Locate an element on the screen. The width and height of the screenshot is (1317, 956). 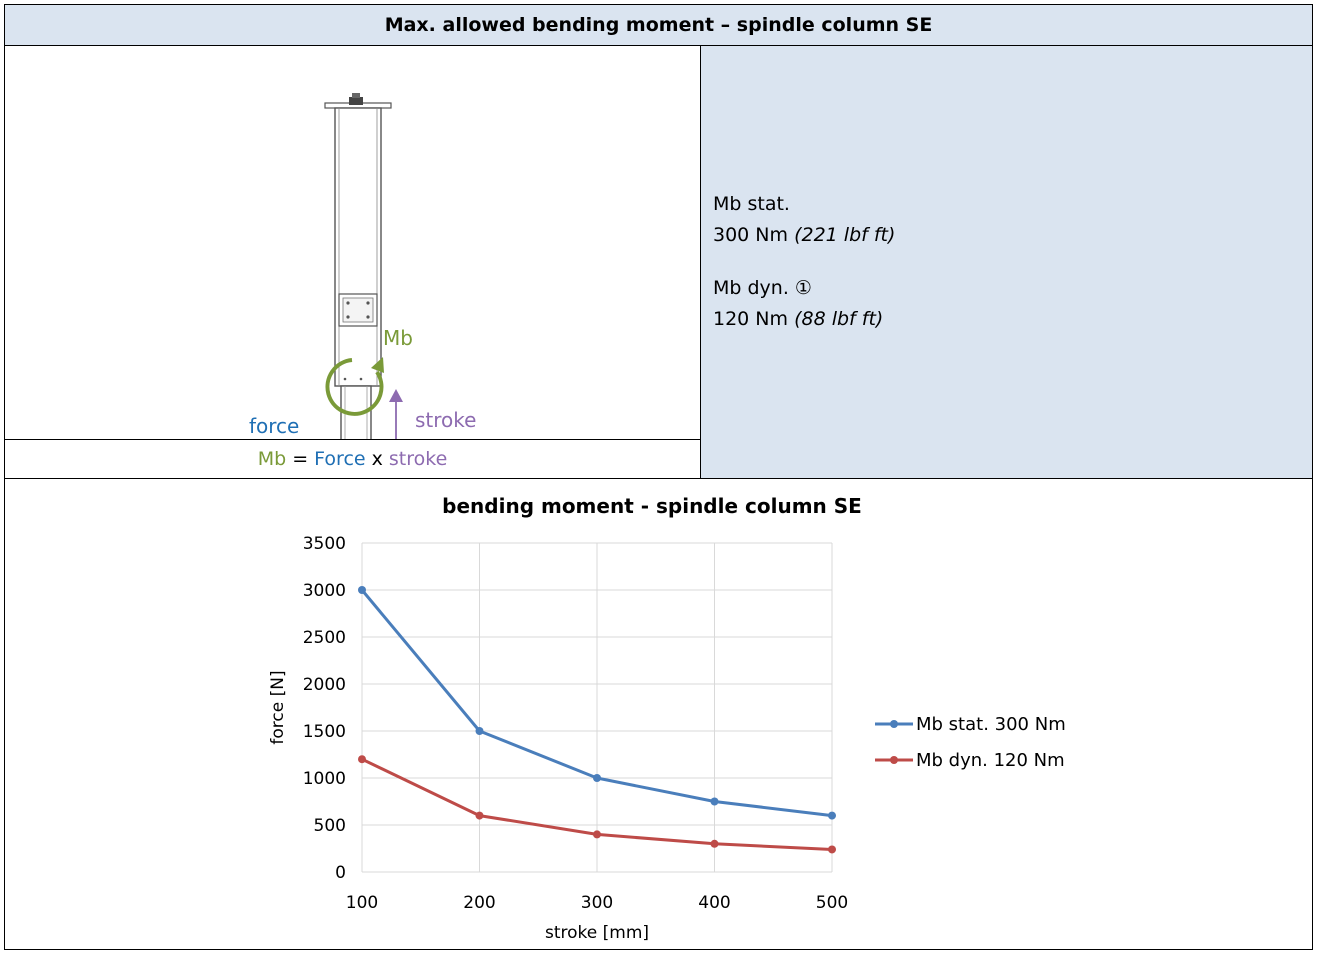
x-axis-label: stroke [mm] is located at coordinates (597, 933).